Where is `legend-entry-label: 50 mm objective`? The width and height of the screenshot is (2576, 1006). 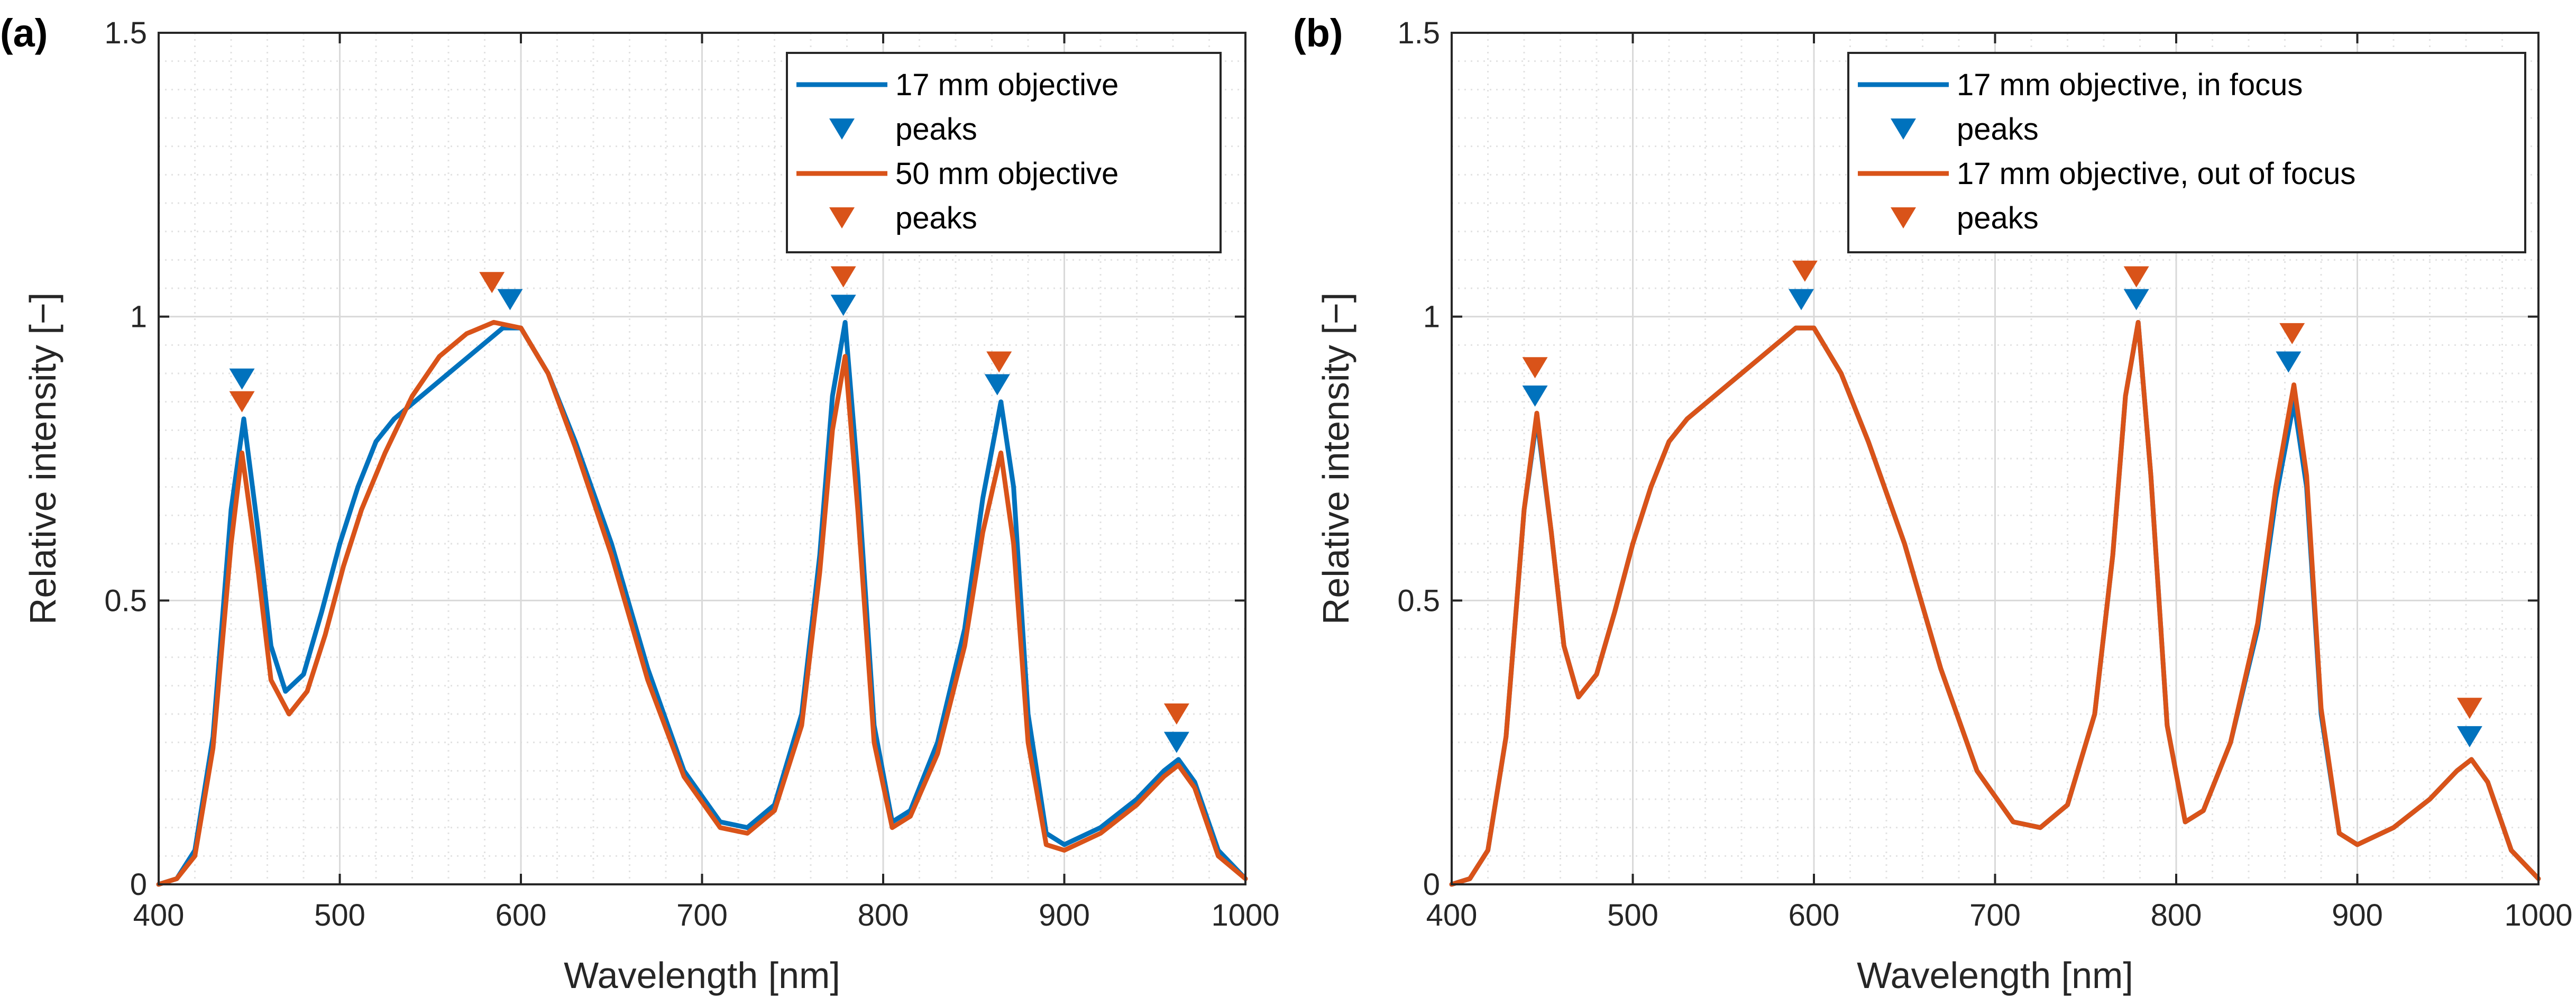
legend-entry-label: 50 mm objective is located at coordinates (1007, 174).